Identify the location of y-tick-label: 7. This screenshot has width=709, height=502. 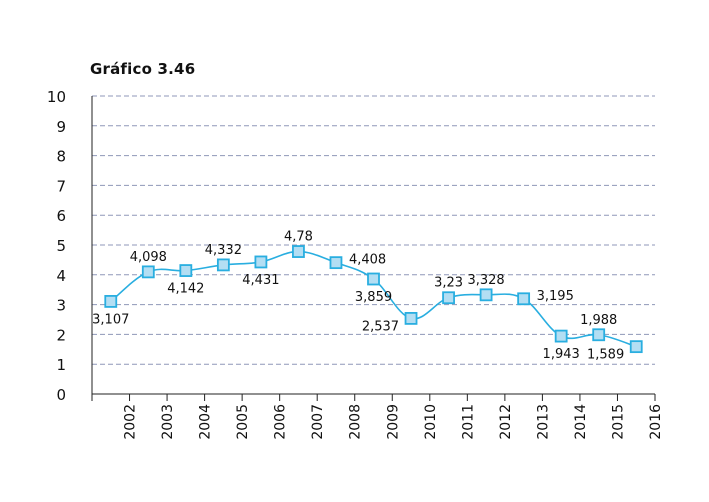
(61, 186).